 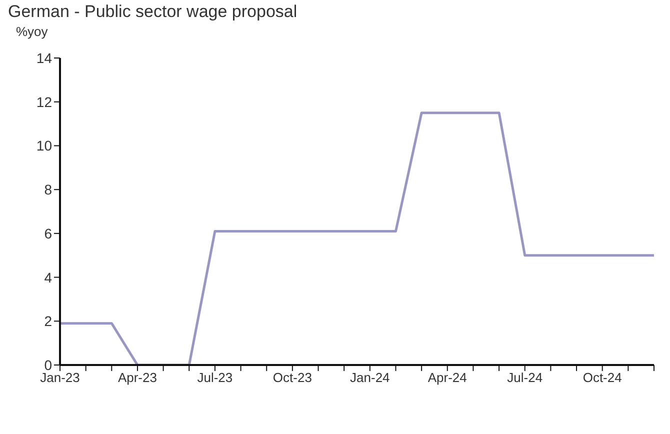 What do you see at coordinates (292, 378) in the screenshot?
I see `x-tick-label: Oct-23` at bounding box center [292, 378].